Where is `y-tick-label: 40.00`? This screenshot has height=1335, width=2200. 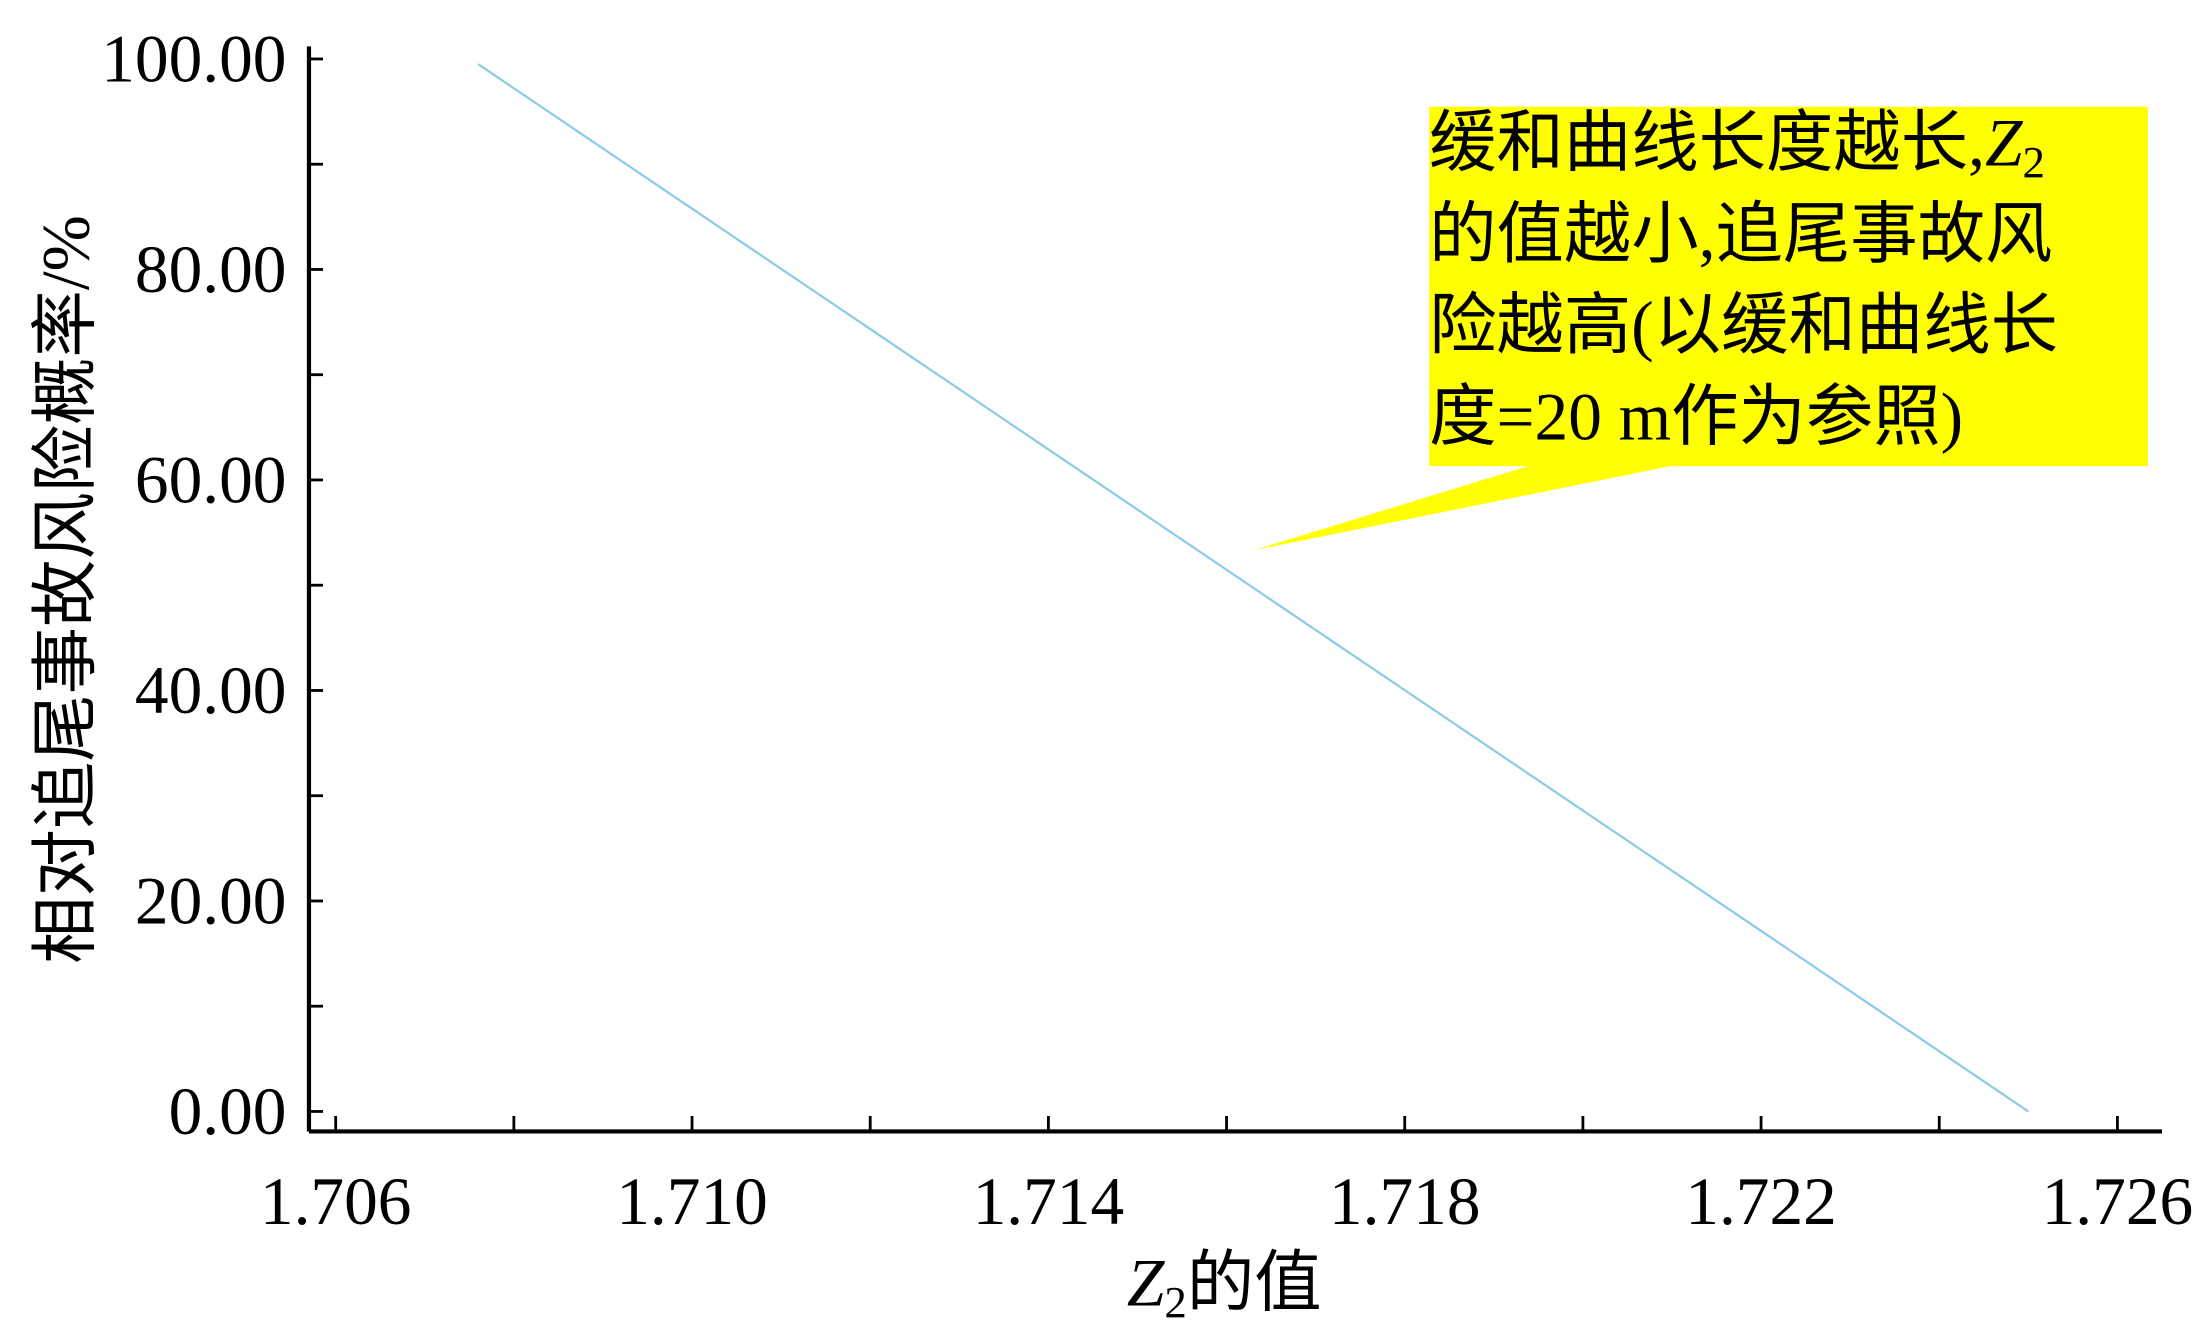 y-tick-label: 40.00 is located at coordinates (211, 690).